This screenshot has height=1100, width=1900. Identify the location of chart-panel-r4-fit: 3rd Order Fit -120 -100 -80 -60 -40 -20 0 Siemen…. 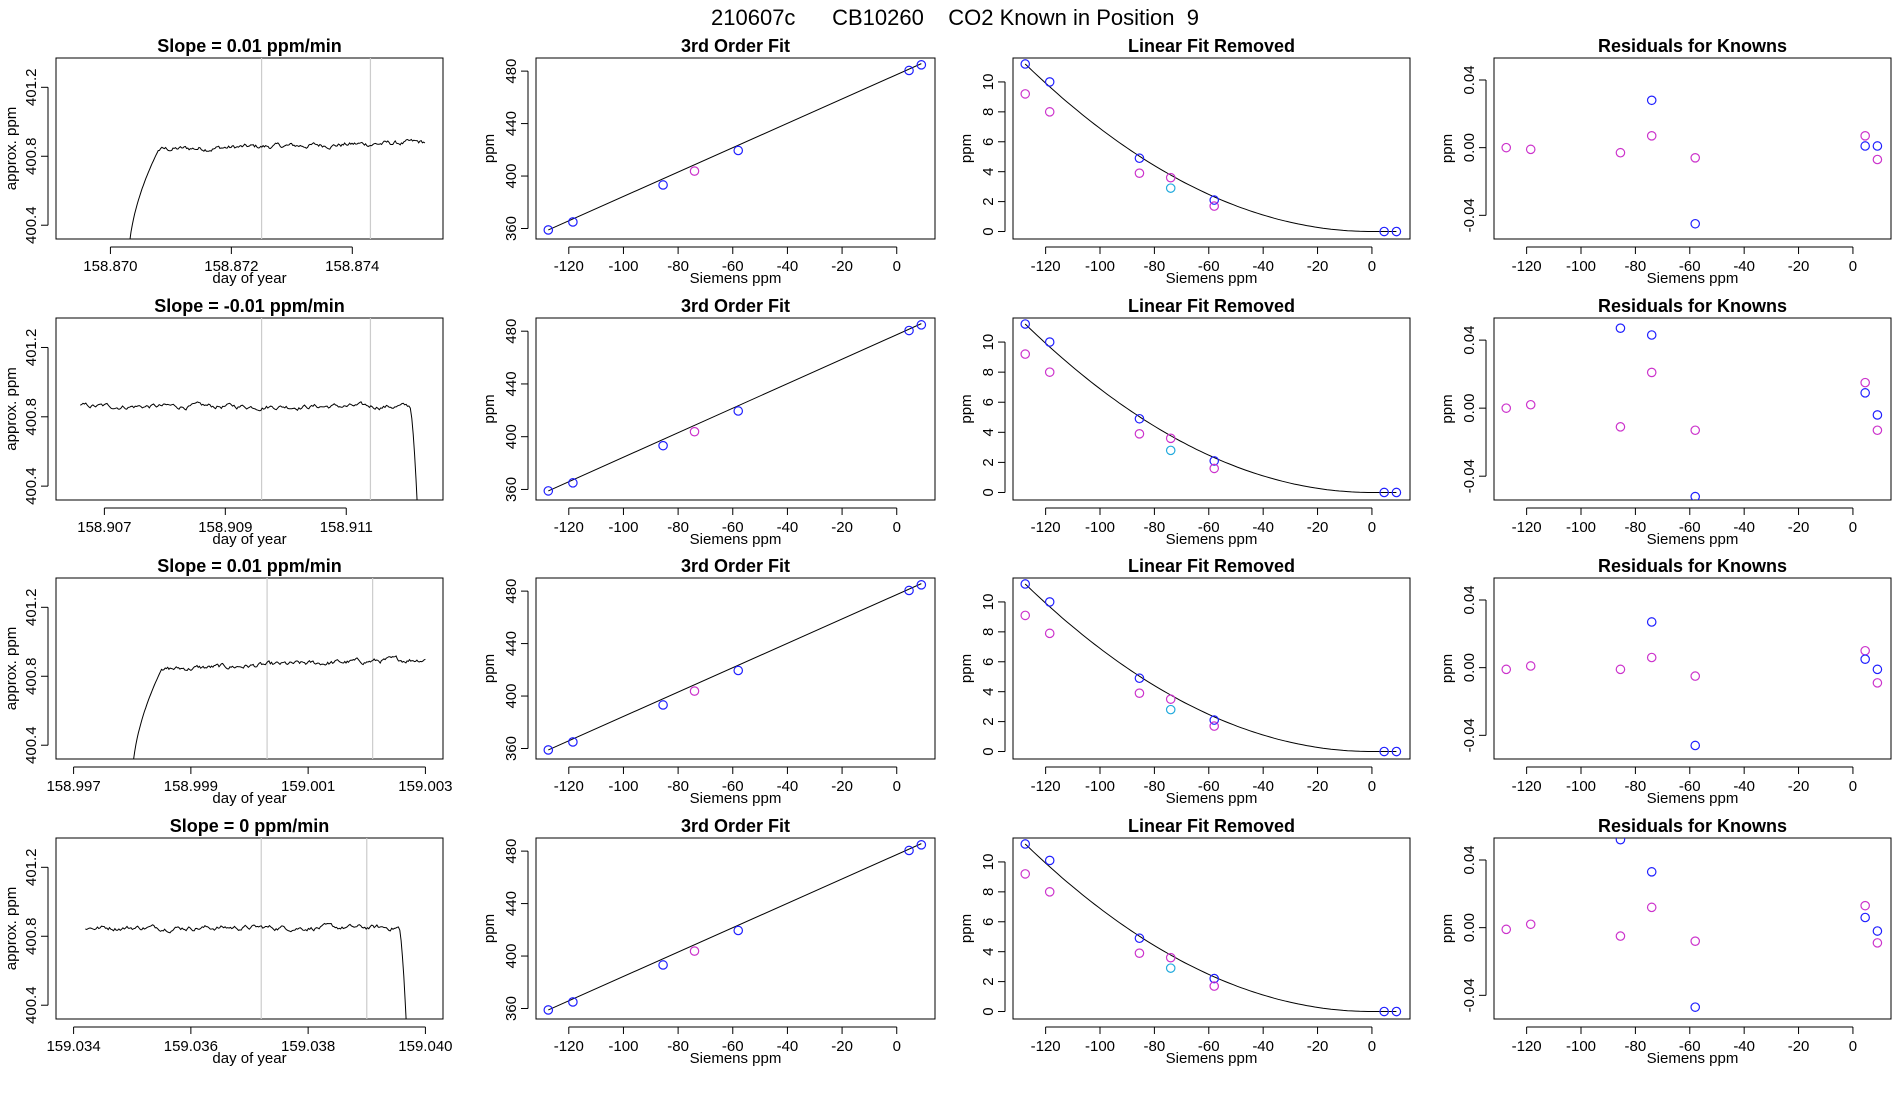
(708, 941).